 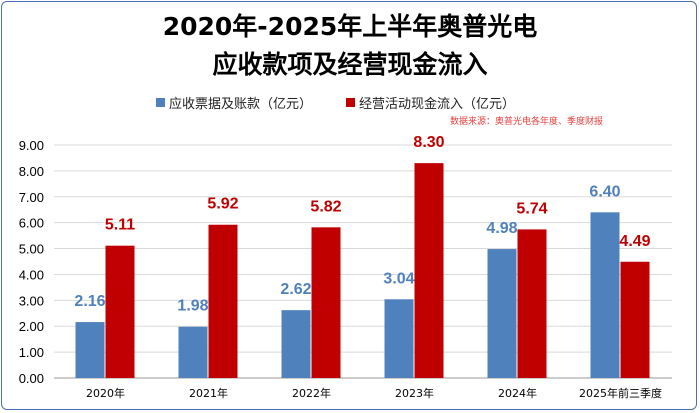 I want to click on y-tick-label: 5.00, so click(x=31, y=249).